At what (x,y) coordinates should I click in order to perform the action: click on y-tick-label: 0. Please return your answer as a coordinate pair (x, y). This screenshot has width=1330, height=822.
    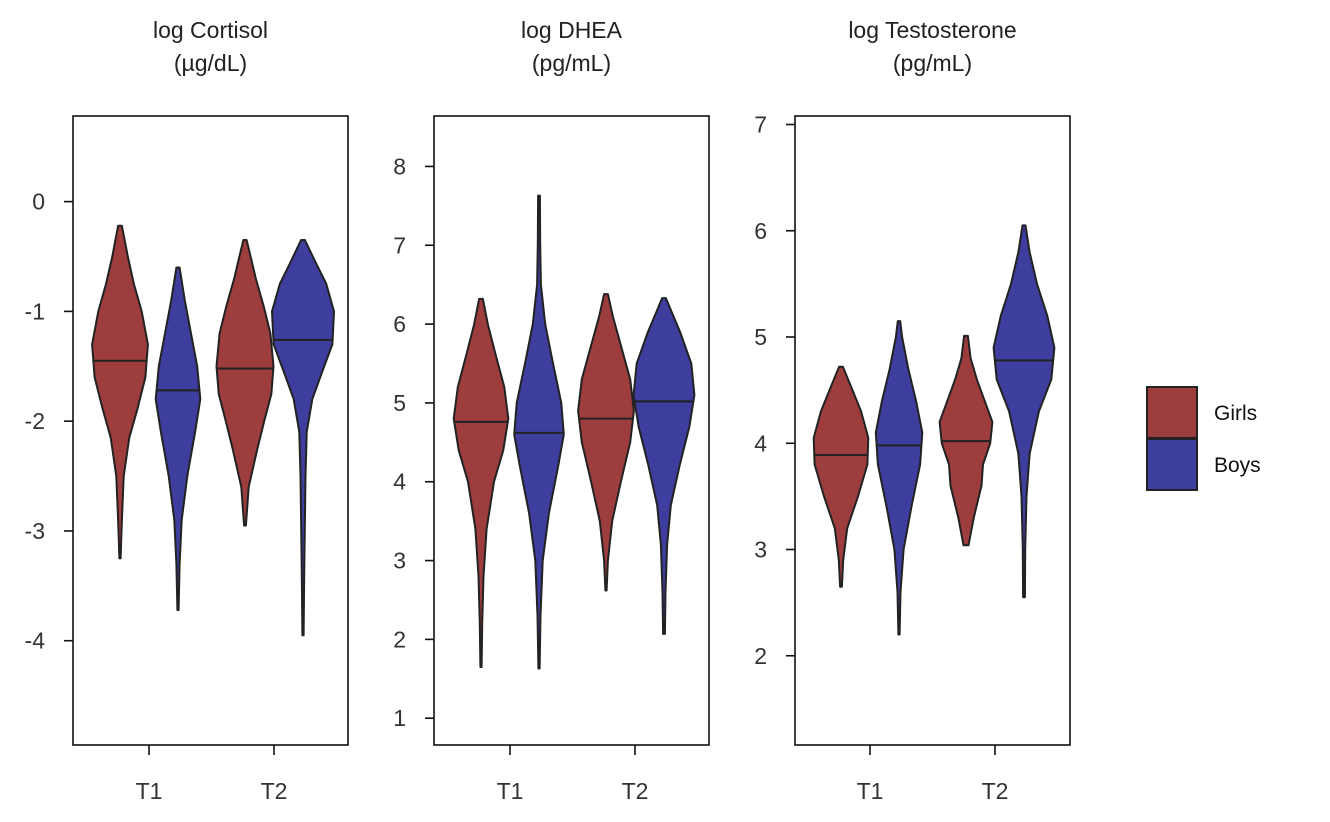
    Looking at the image, I should click on (38, 202).